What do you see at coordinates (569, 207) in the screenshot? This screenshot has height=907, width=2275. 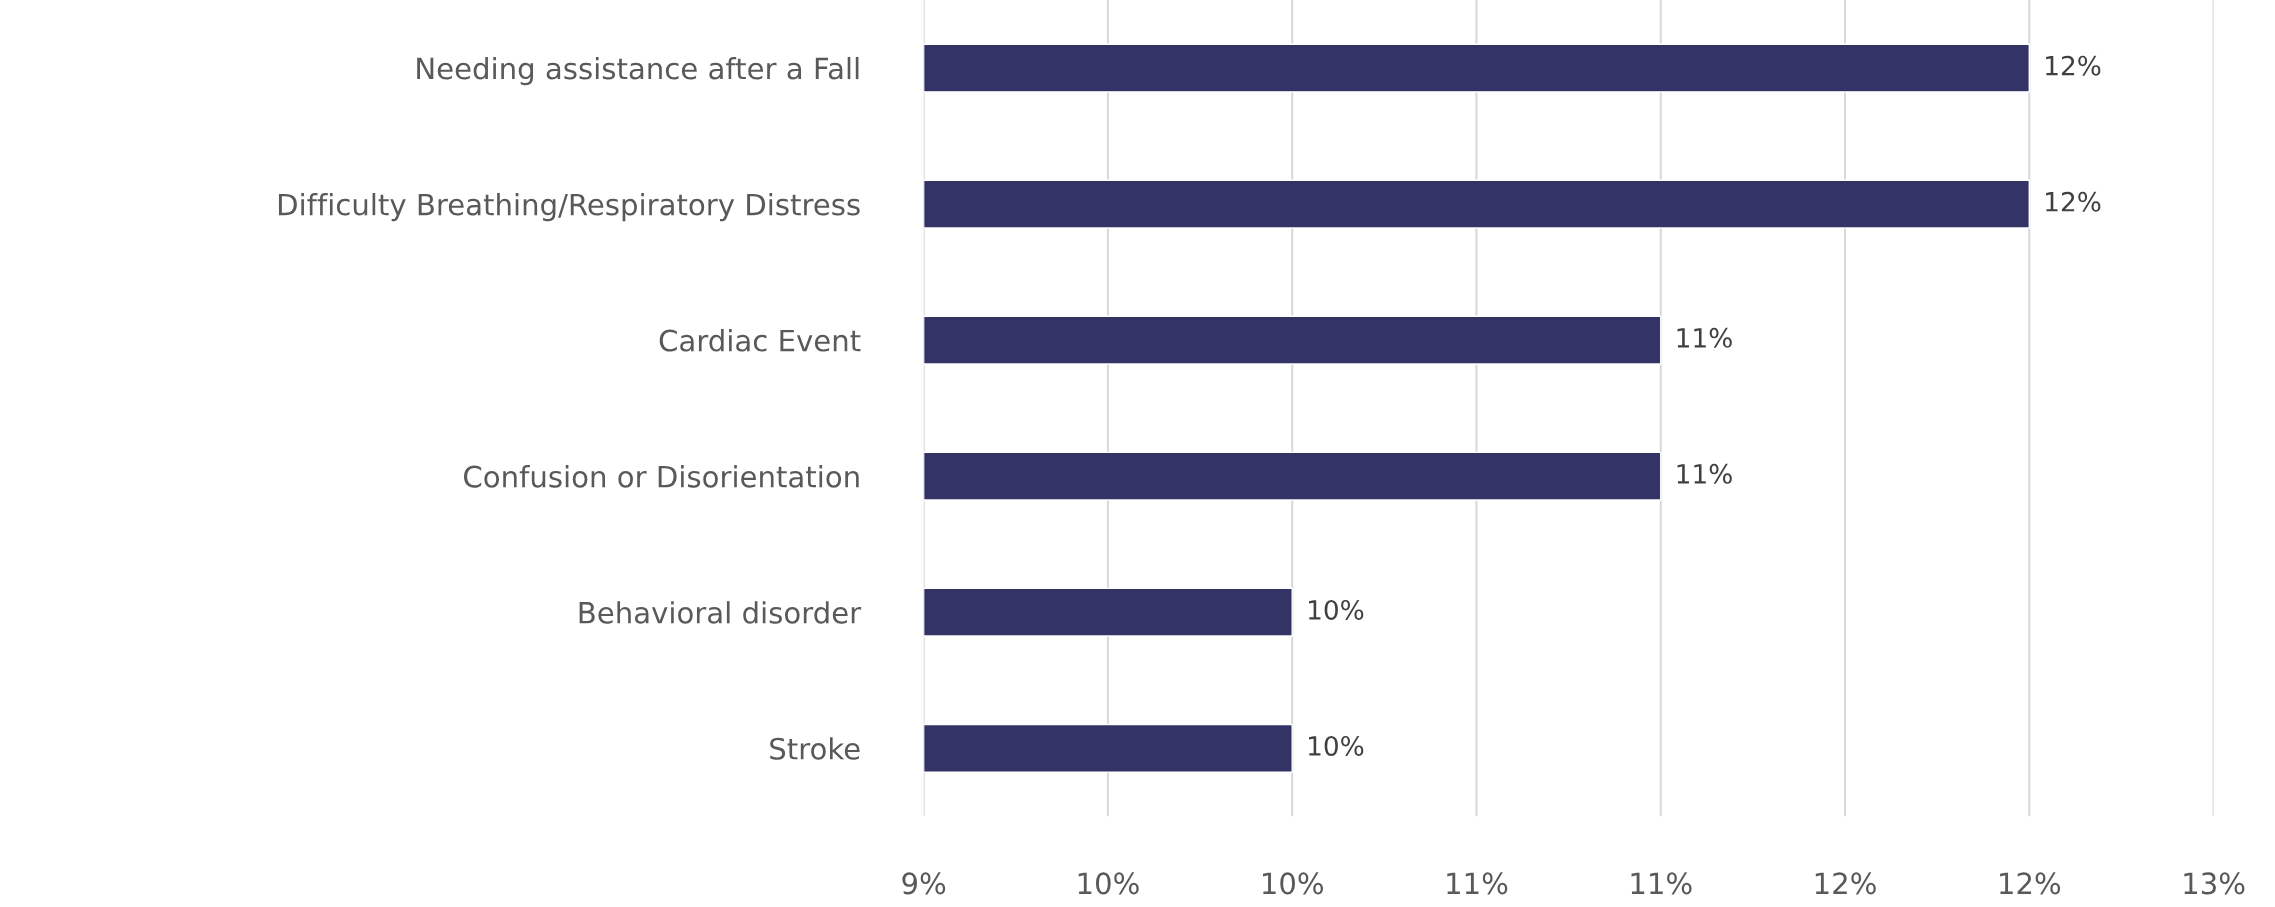 I see `y-tick-label: Difficulty Breathing/Respiratory Distress` at bounding box center [569, 207].